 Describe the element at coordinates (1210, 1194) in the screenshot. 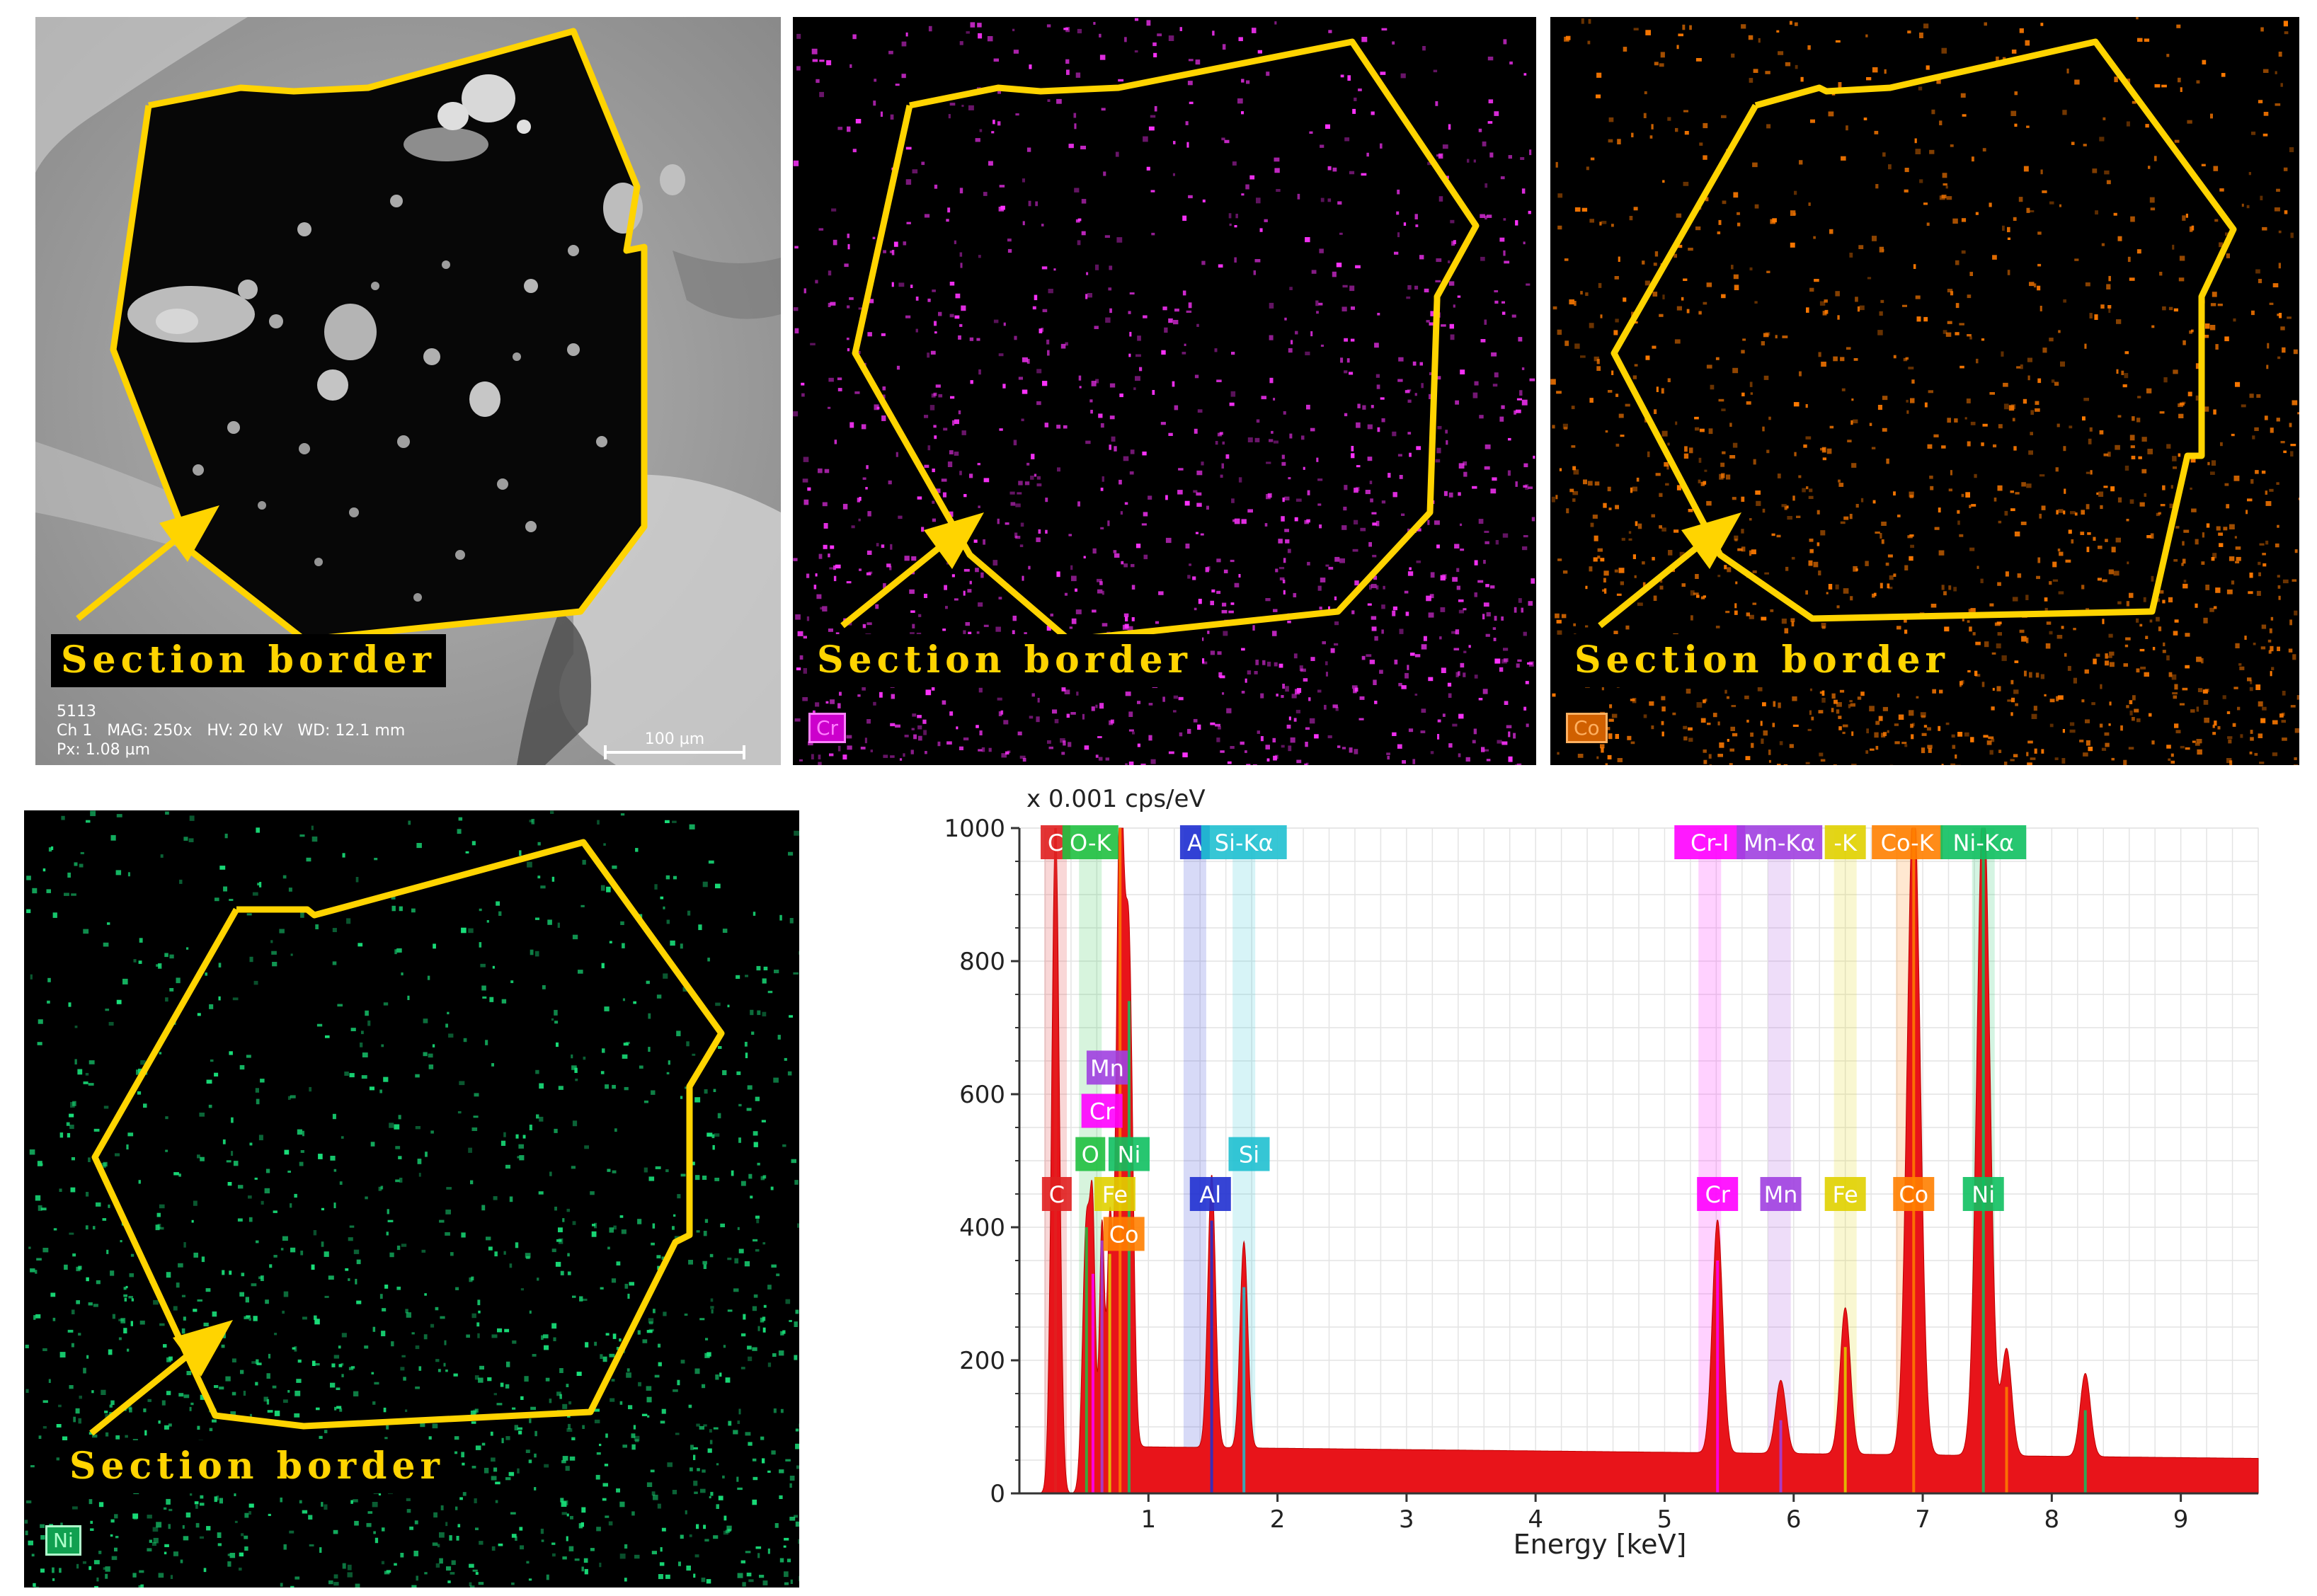

I see `peak-label-al: Al` at that location.